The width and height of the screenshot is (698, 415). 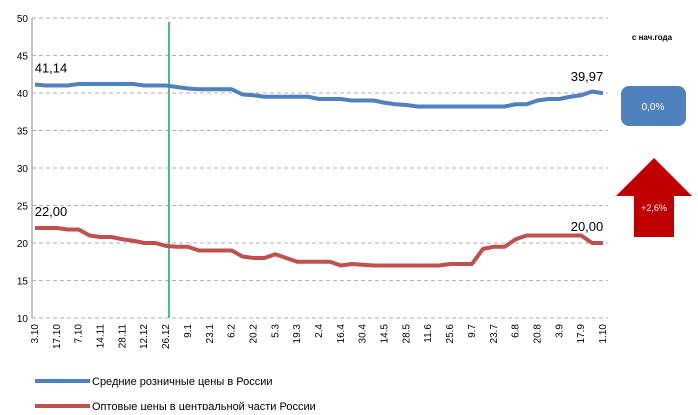 I want to click on x-tick-label: 6.8, so click(x=516, y=331).